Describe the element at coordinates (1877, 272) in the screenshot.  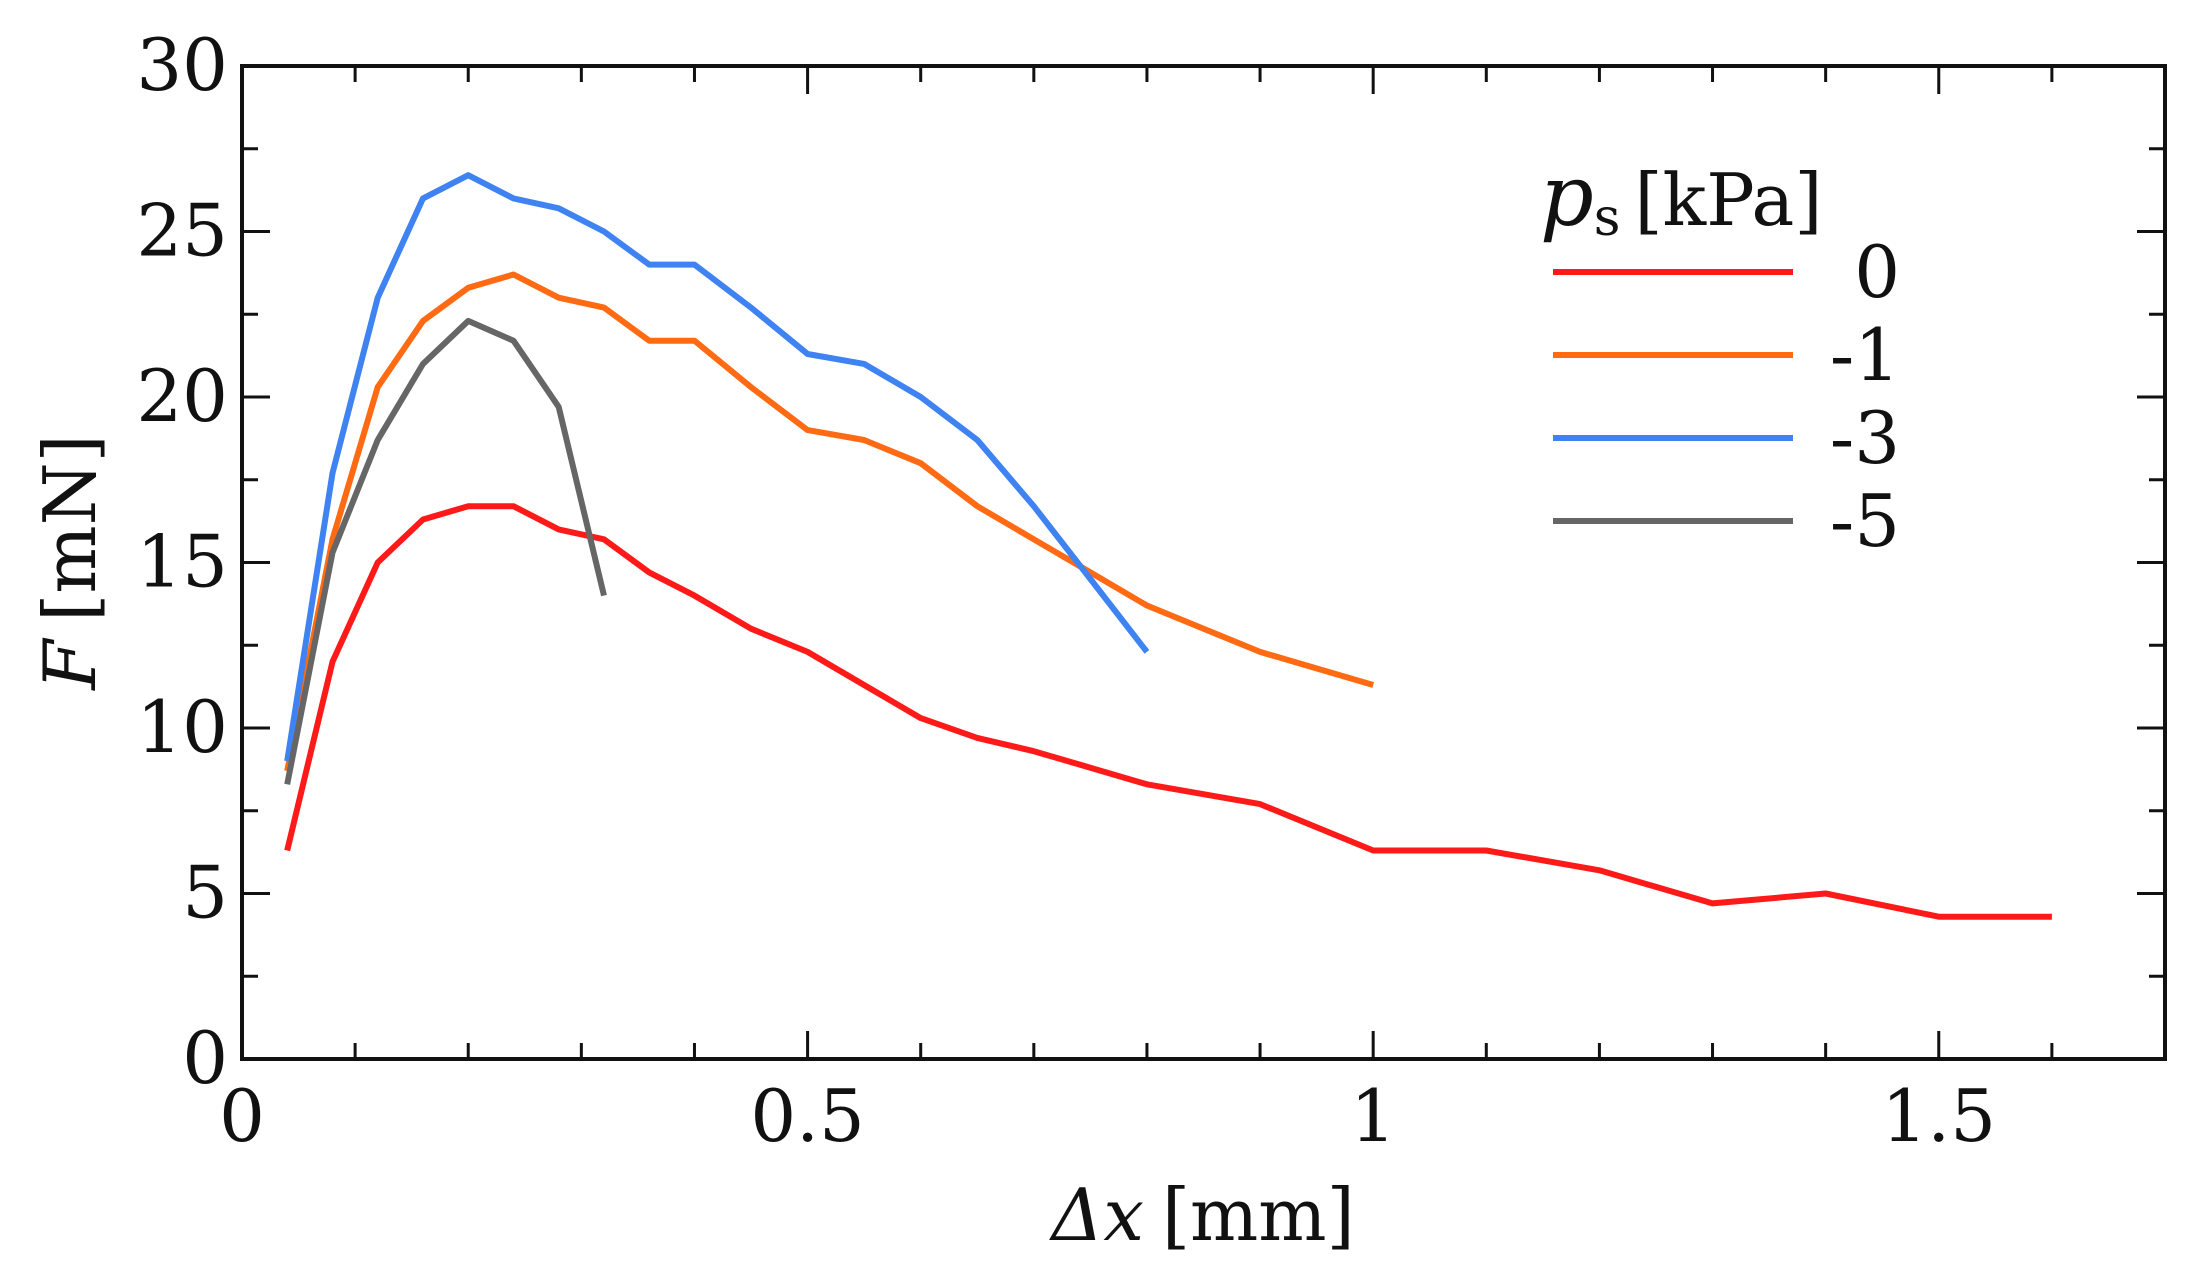
I see `legend-label-p0: 0` at that location.